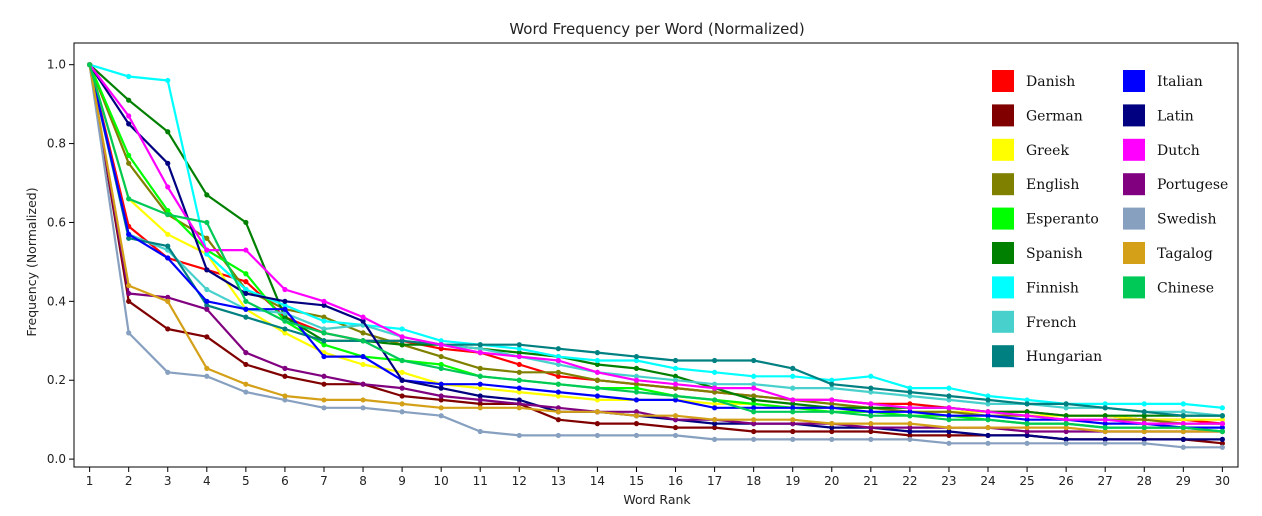 This screenshot has width=1262, height=516. What do you see at coordinates (909, 481) in the screenshot?
I see `x-tick-label: 22` at bounding box center [909, 481].